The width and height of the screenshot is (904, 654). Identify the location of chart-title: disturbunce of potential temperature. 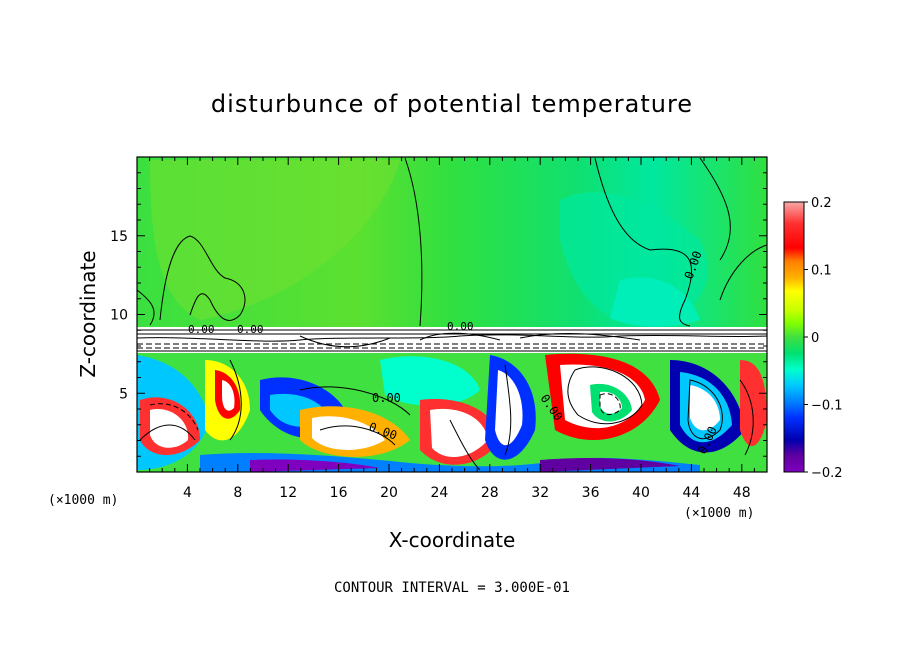
(452, 104).